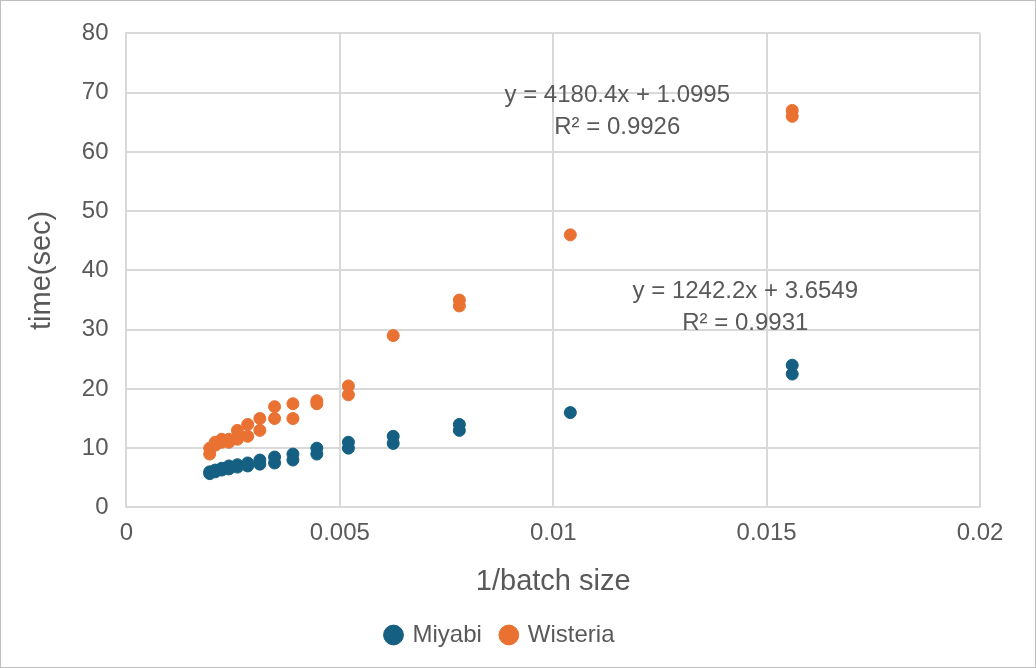 The height and width of the screenshot is (668, 1036). I want to click on y-tick-label: 10, so click(95, 446).